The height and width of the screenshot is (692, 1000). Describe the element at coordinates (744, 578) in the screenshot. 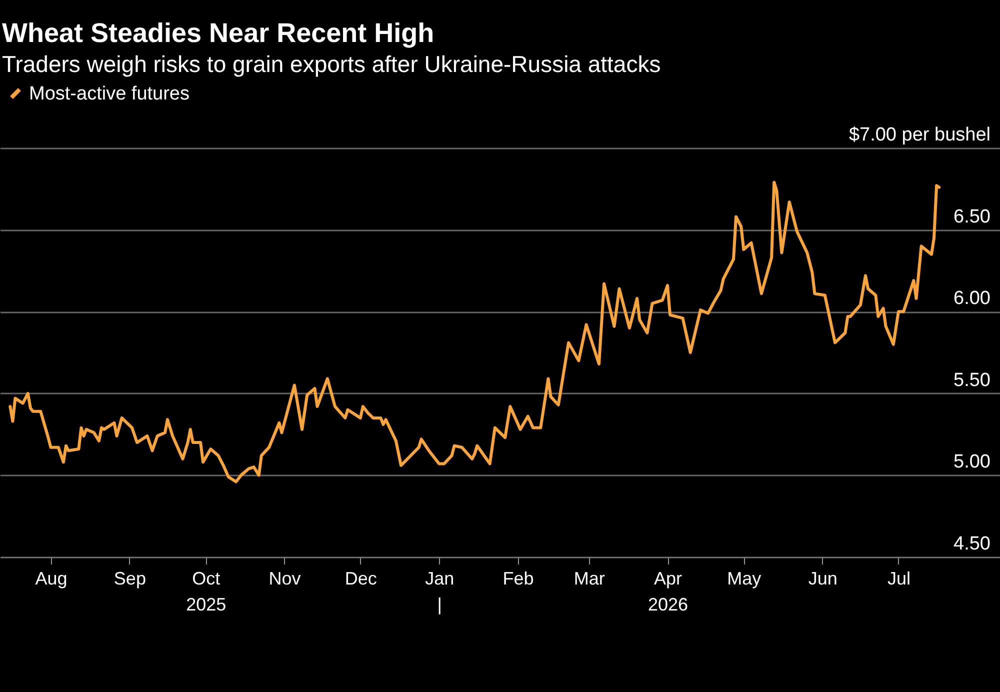

I see `x-tick-label: May` at that location.